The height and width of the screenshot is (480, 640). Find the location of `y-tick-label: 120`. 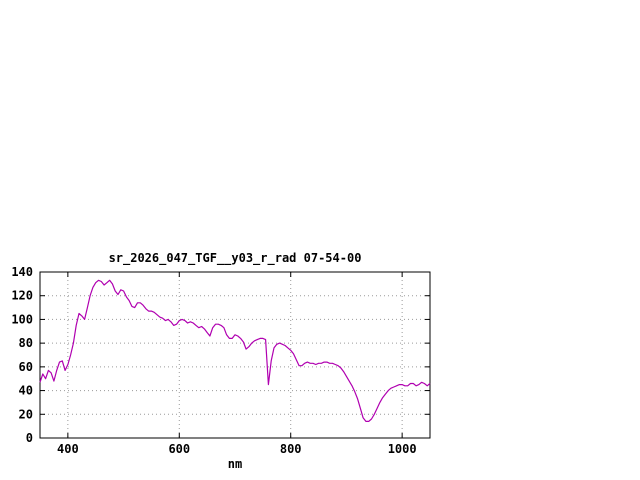

y-tick-label: 120 is located at coordinates (22, 296).